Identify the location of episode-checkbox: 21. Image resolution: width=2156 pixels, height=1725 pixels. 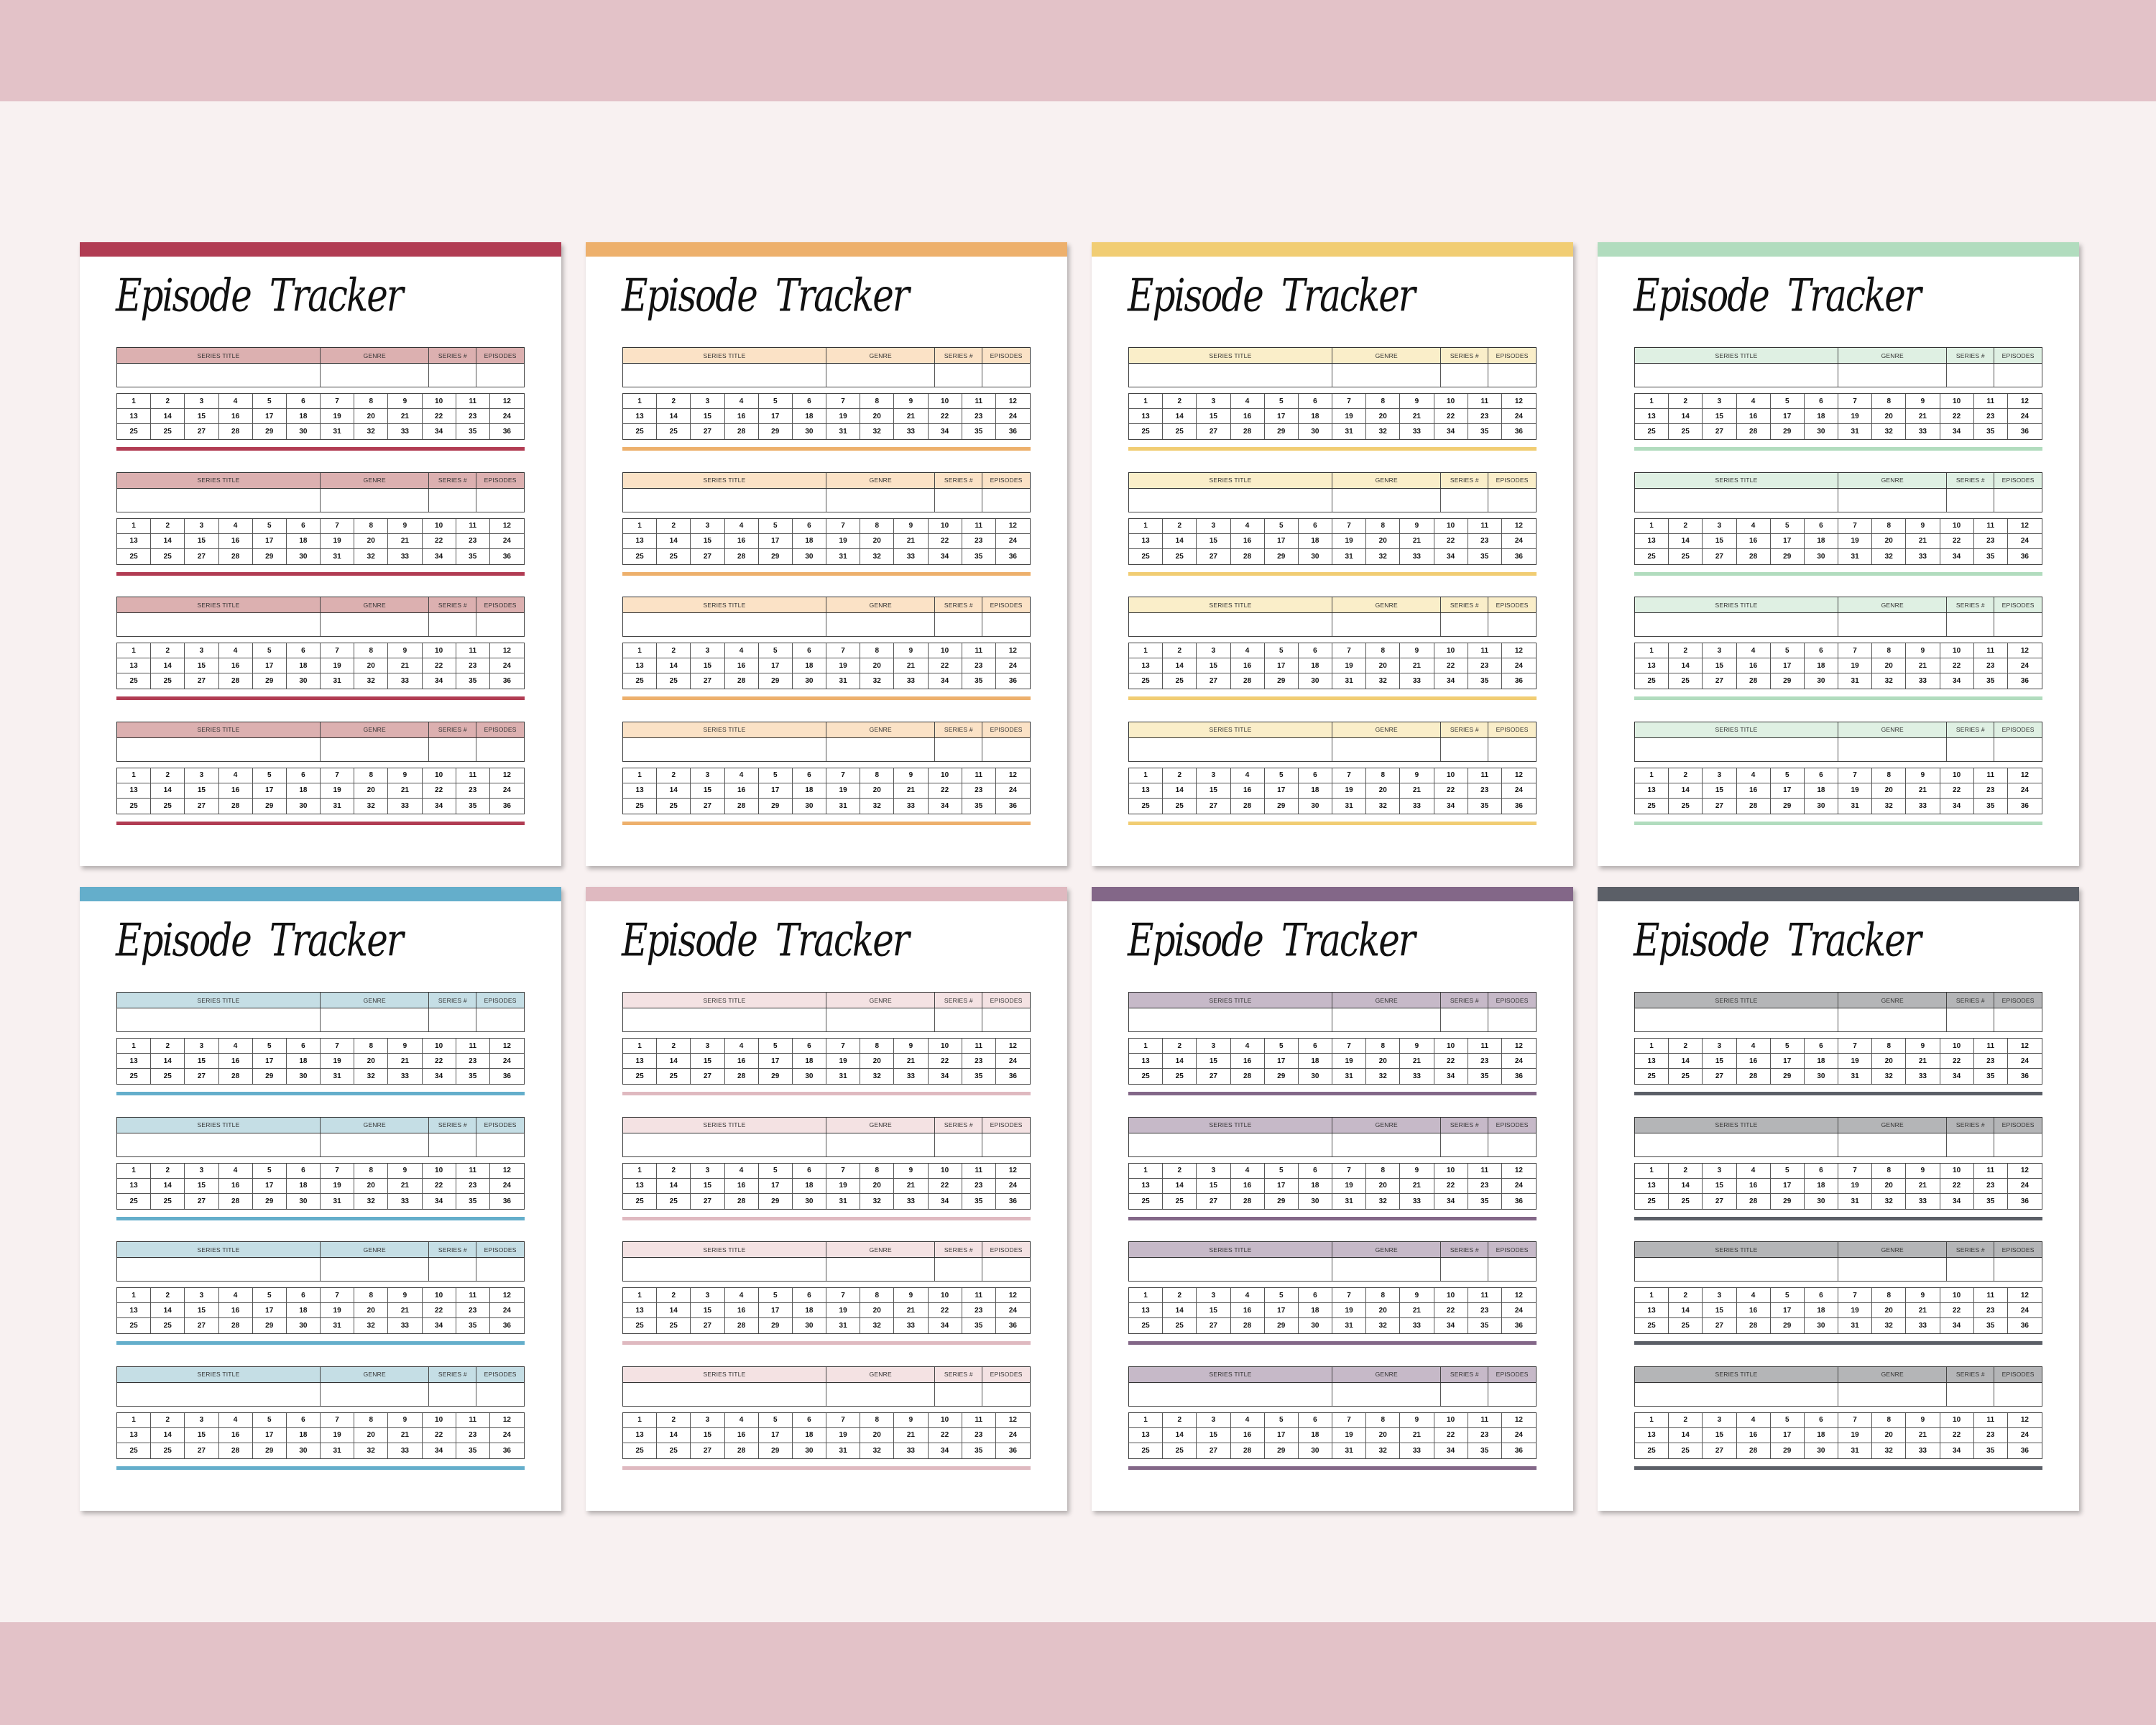
(405, 791).